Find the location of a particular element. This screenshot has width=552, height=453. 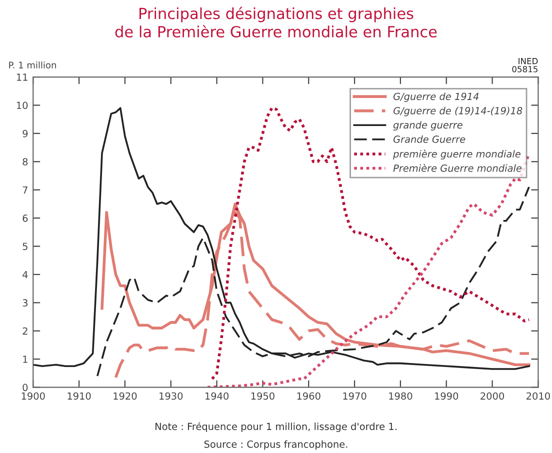

x-tick-label: 1970 is located at coordinates (354, 396).